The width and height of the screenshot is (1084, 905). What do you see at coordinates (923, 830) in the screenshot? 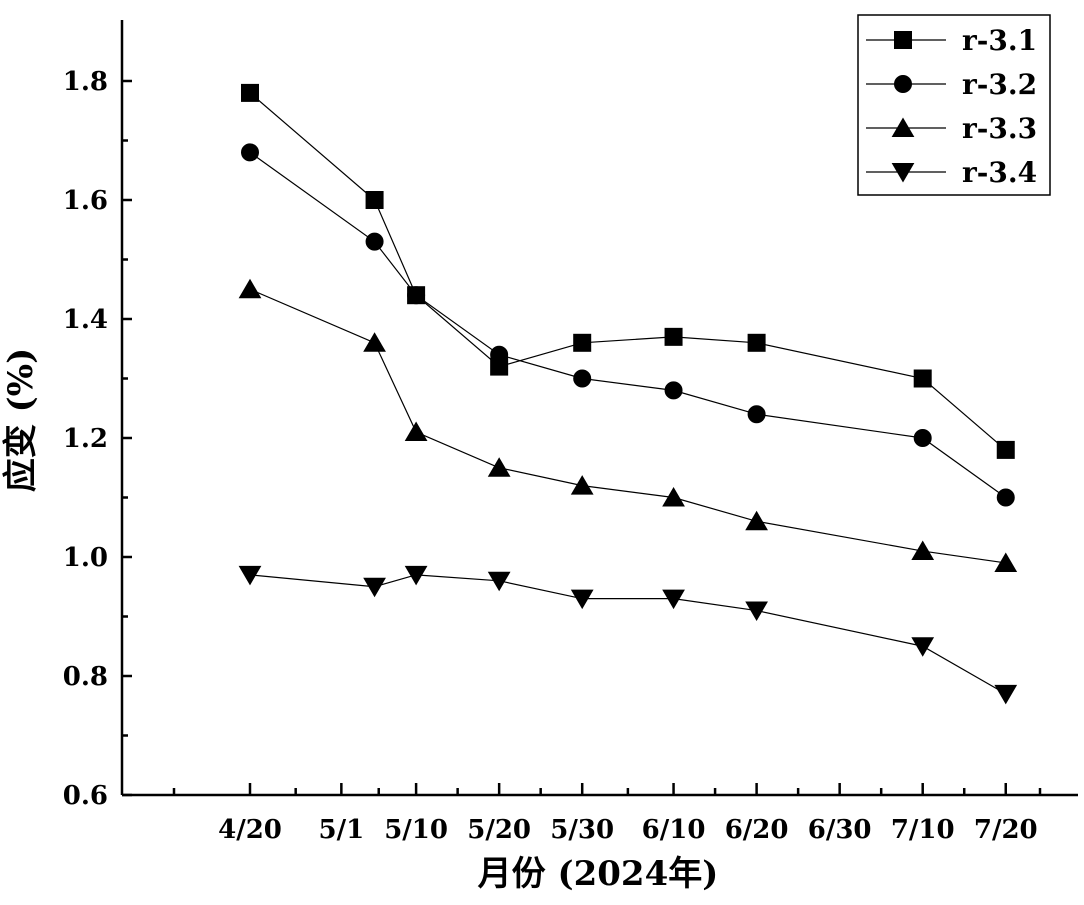
I see `x-tick-label: 7/10` at bounding box center [923, 830].